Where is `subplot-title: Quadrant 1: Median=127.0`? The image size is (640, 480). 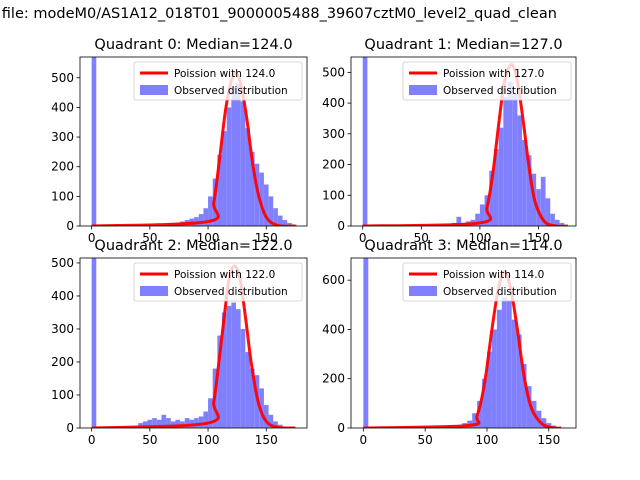
subplot-title: Quadrant 1: Median=127.0 is located at coordinates (463, 45).